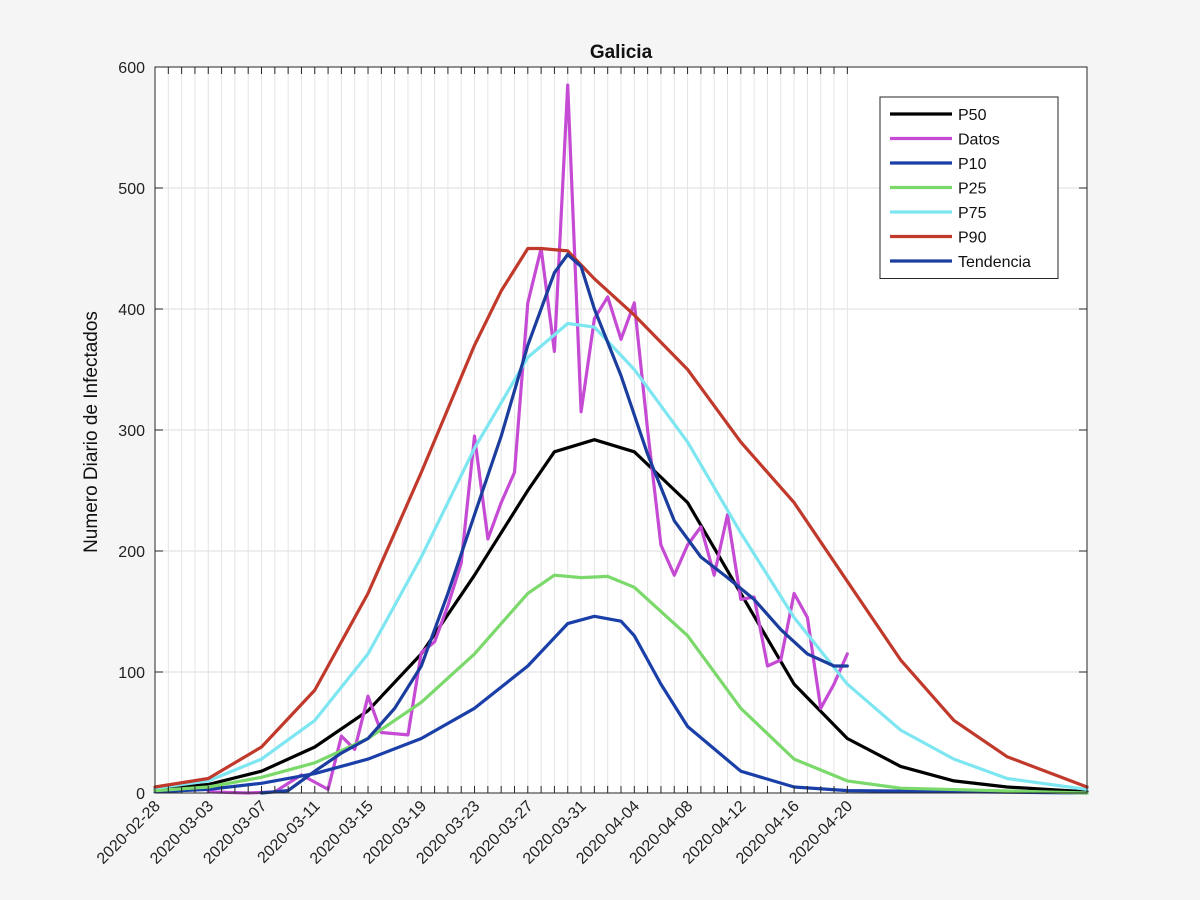  What do you see at coordinates (131, 552) in the screenshot?
I see `y-tick-label: 200` at bounding box center [131, 552].